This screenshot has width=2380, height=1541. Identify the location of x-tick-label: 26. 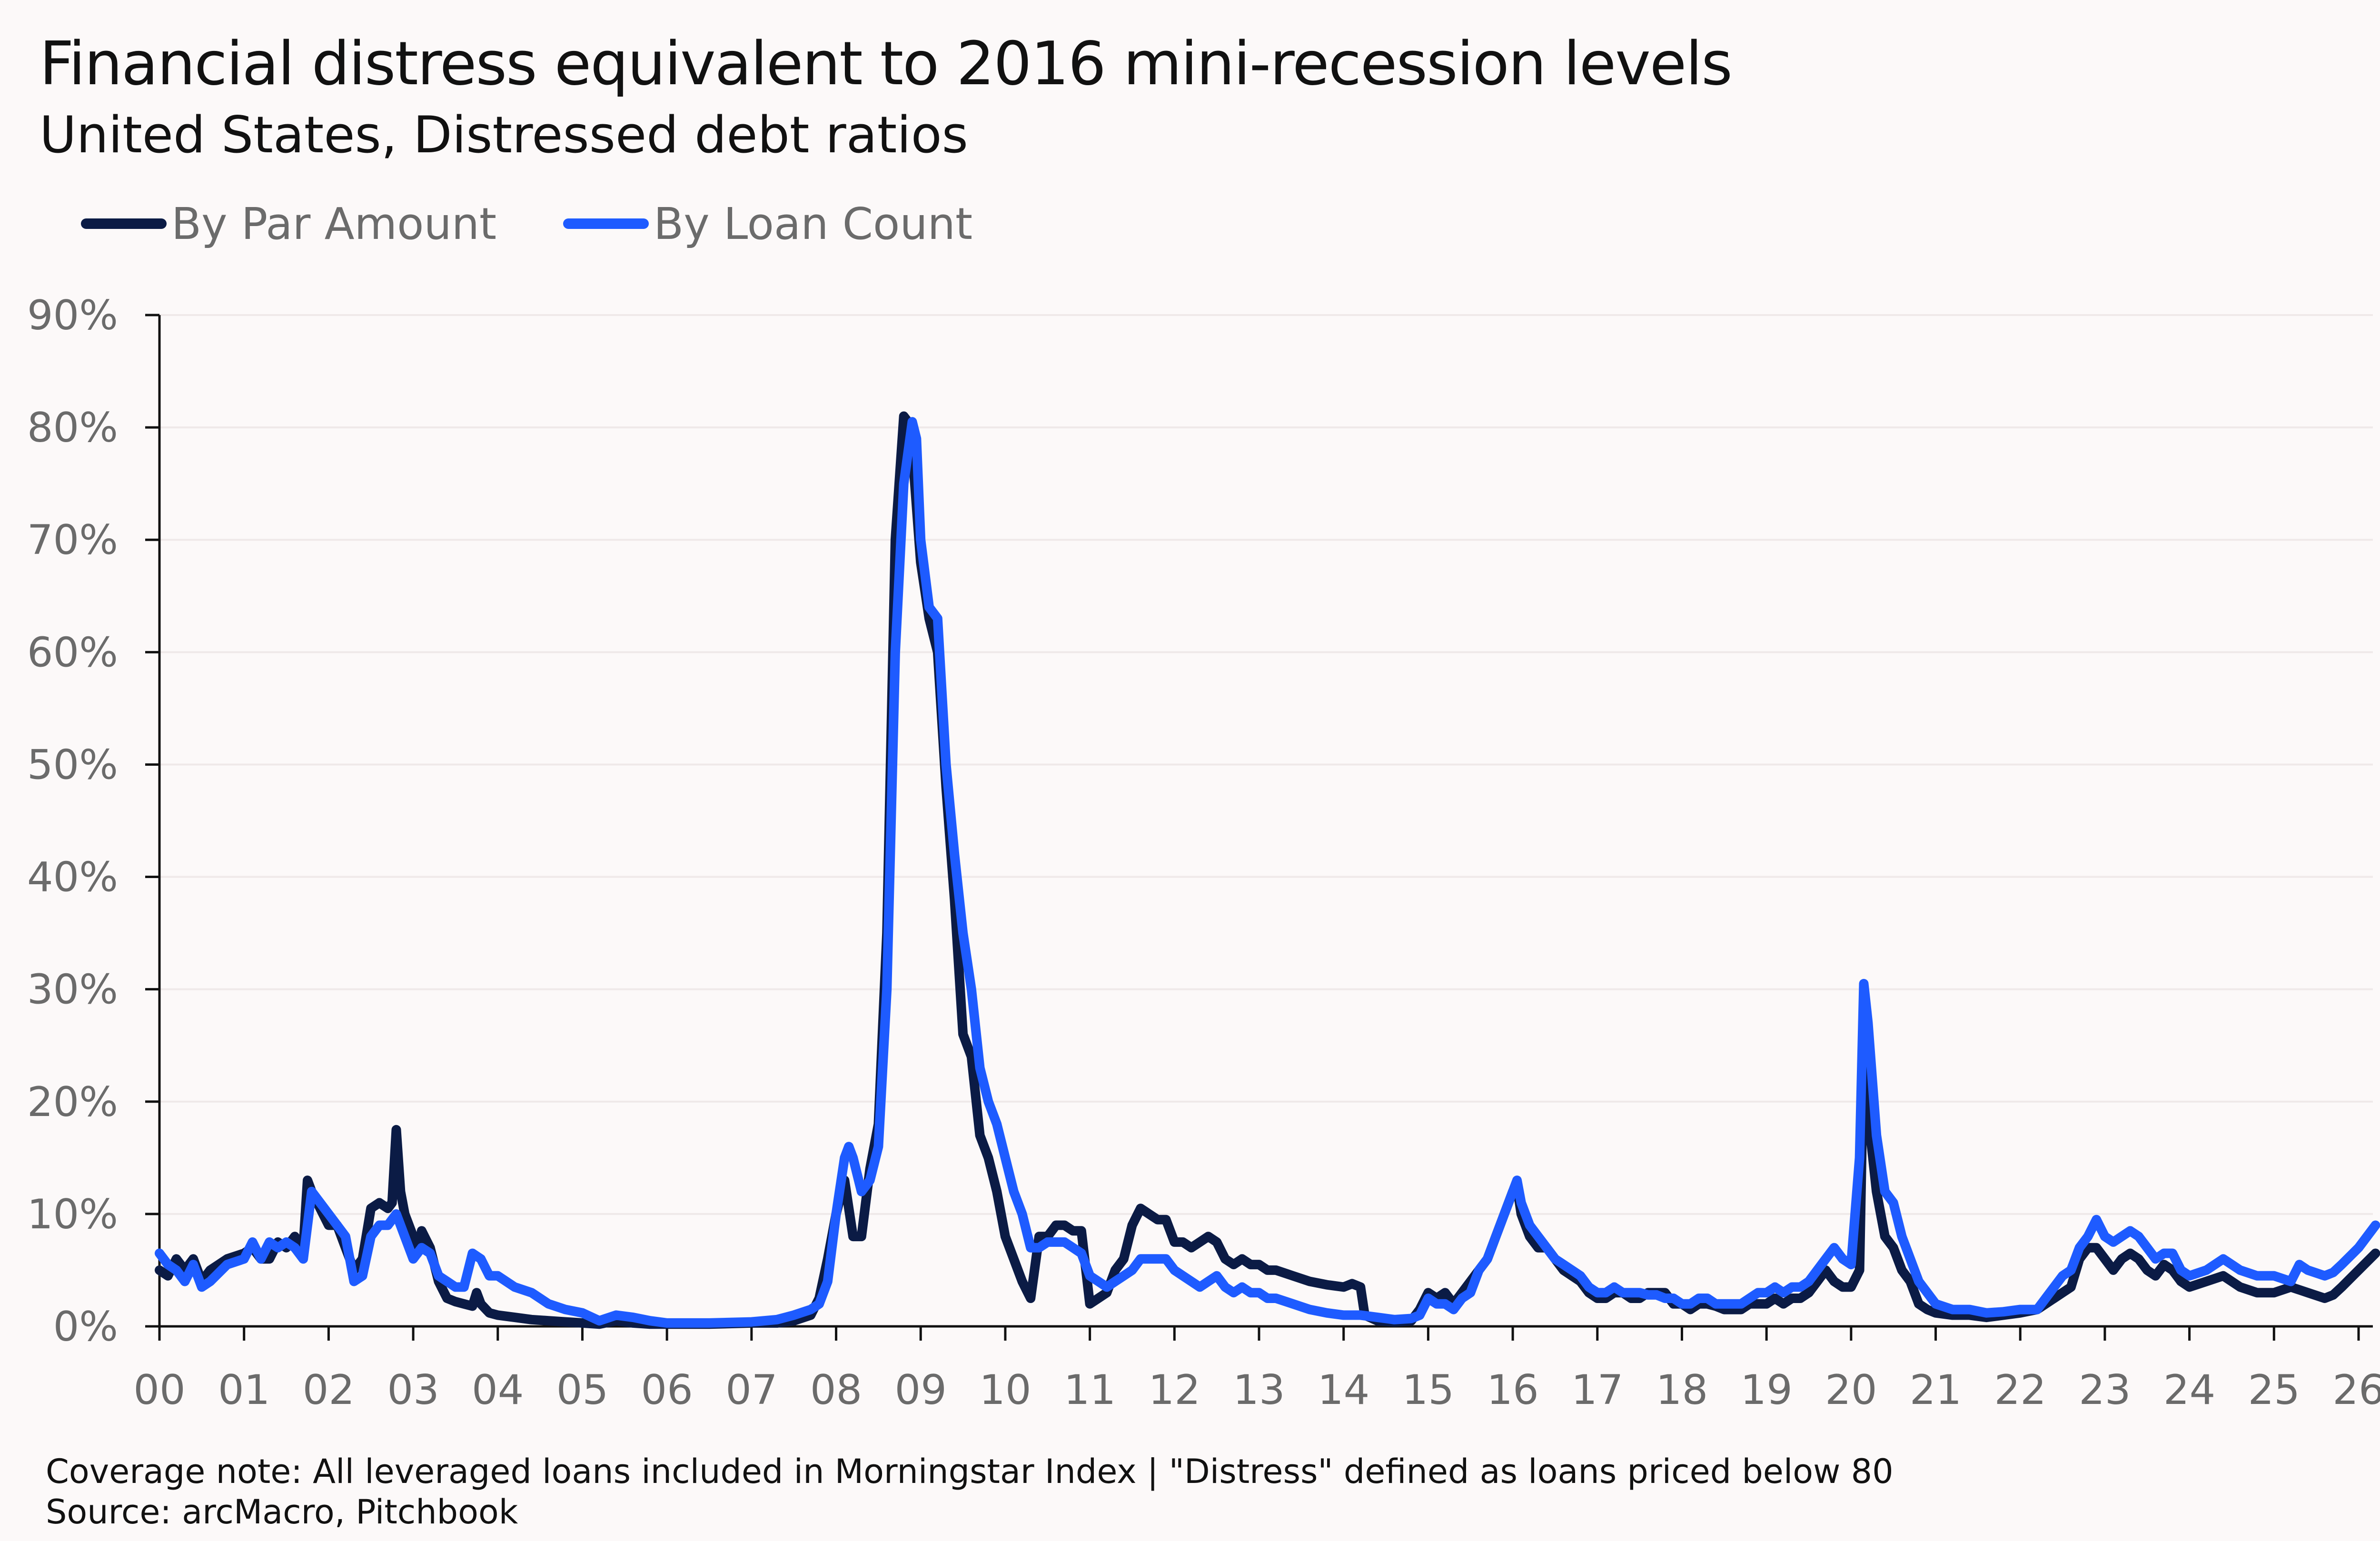
(2356, 1390).